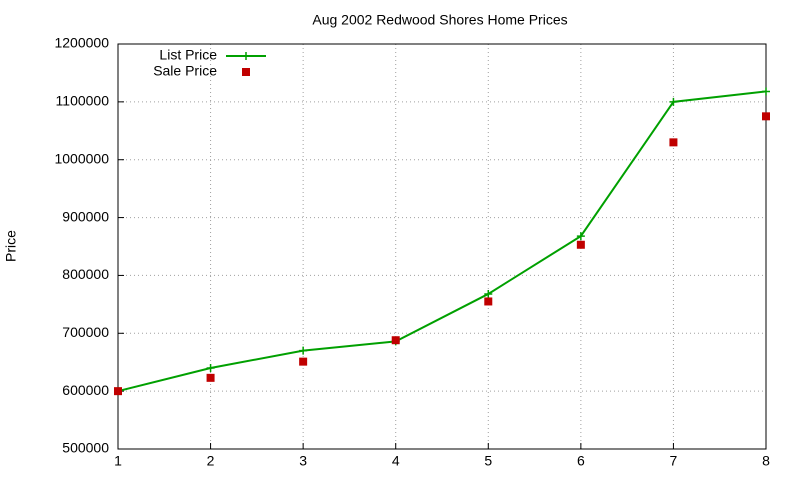 This screenshot has height=480, width=800. Describe the element at coordinates (488, 461) in the screenshot. I see `x-tick-label: 5` at that location.